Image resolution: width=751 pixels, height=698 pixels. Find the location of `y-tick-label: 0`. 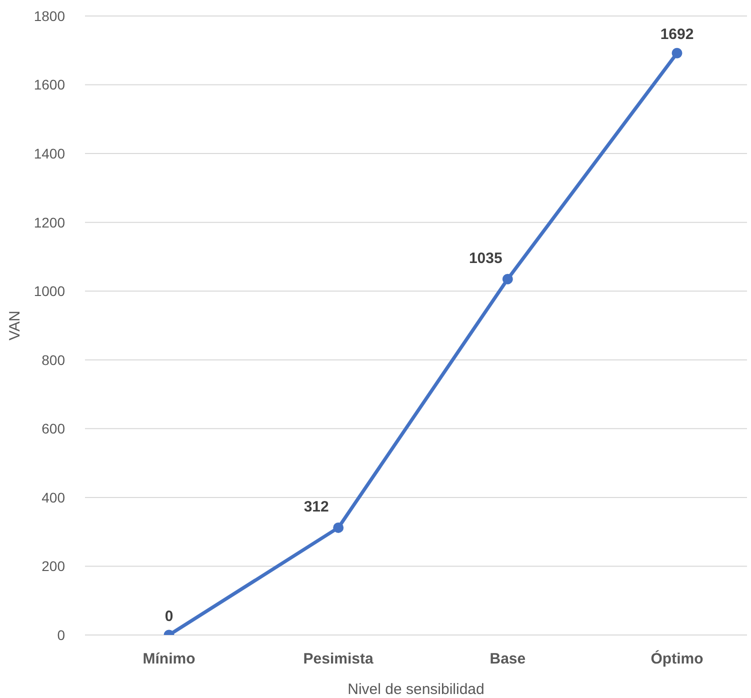

y-tick-label: 0 is located at coordinates (61, 634).